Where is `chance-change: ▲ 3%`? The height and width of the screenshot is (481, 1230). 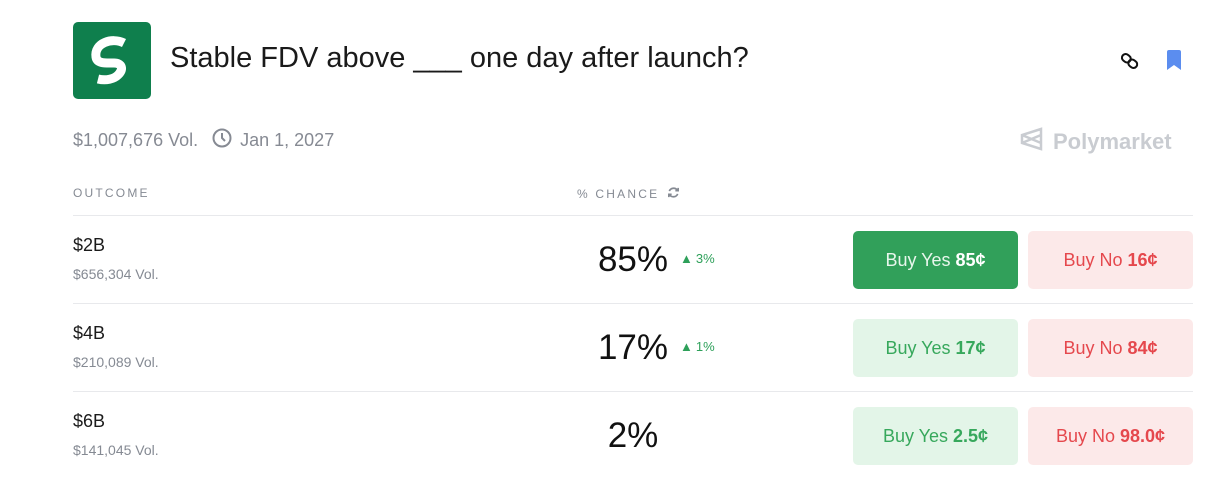 chance-change: ▲ 3% is located at coordinates (697, 258).